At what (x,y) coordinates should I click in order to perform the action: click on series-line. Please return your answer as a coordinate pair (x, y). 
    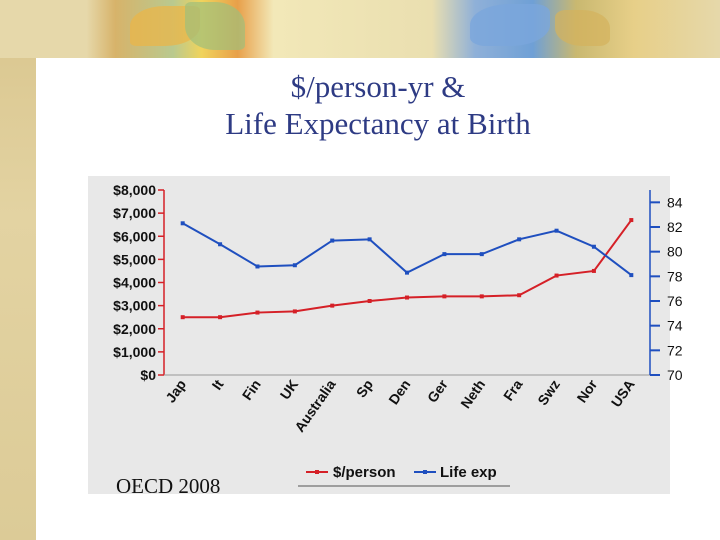
    Looking at the image, I should click on (407, 249).